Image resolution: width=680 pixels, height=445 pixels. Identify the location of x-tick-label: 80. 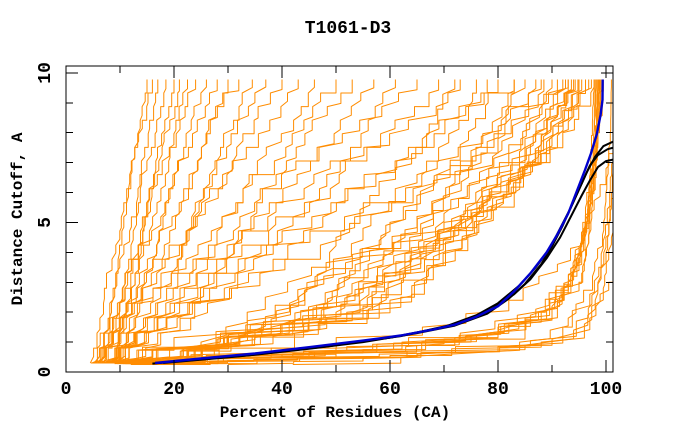
(498, 390).